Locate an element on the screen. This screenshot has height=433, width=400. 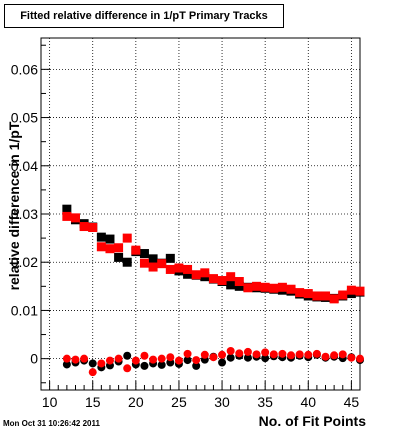
y-tick-label: 0.05 is located at coordinates (24, 118).